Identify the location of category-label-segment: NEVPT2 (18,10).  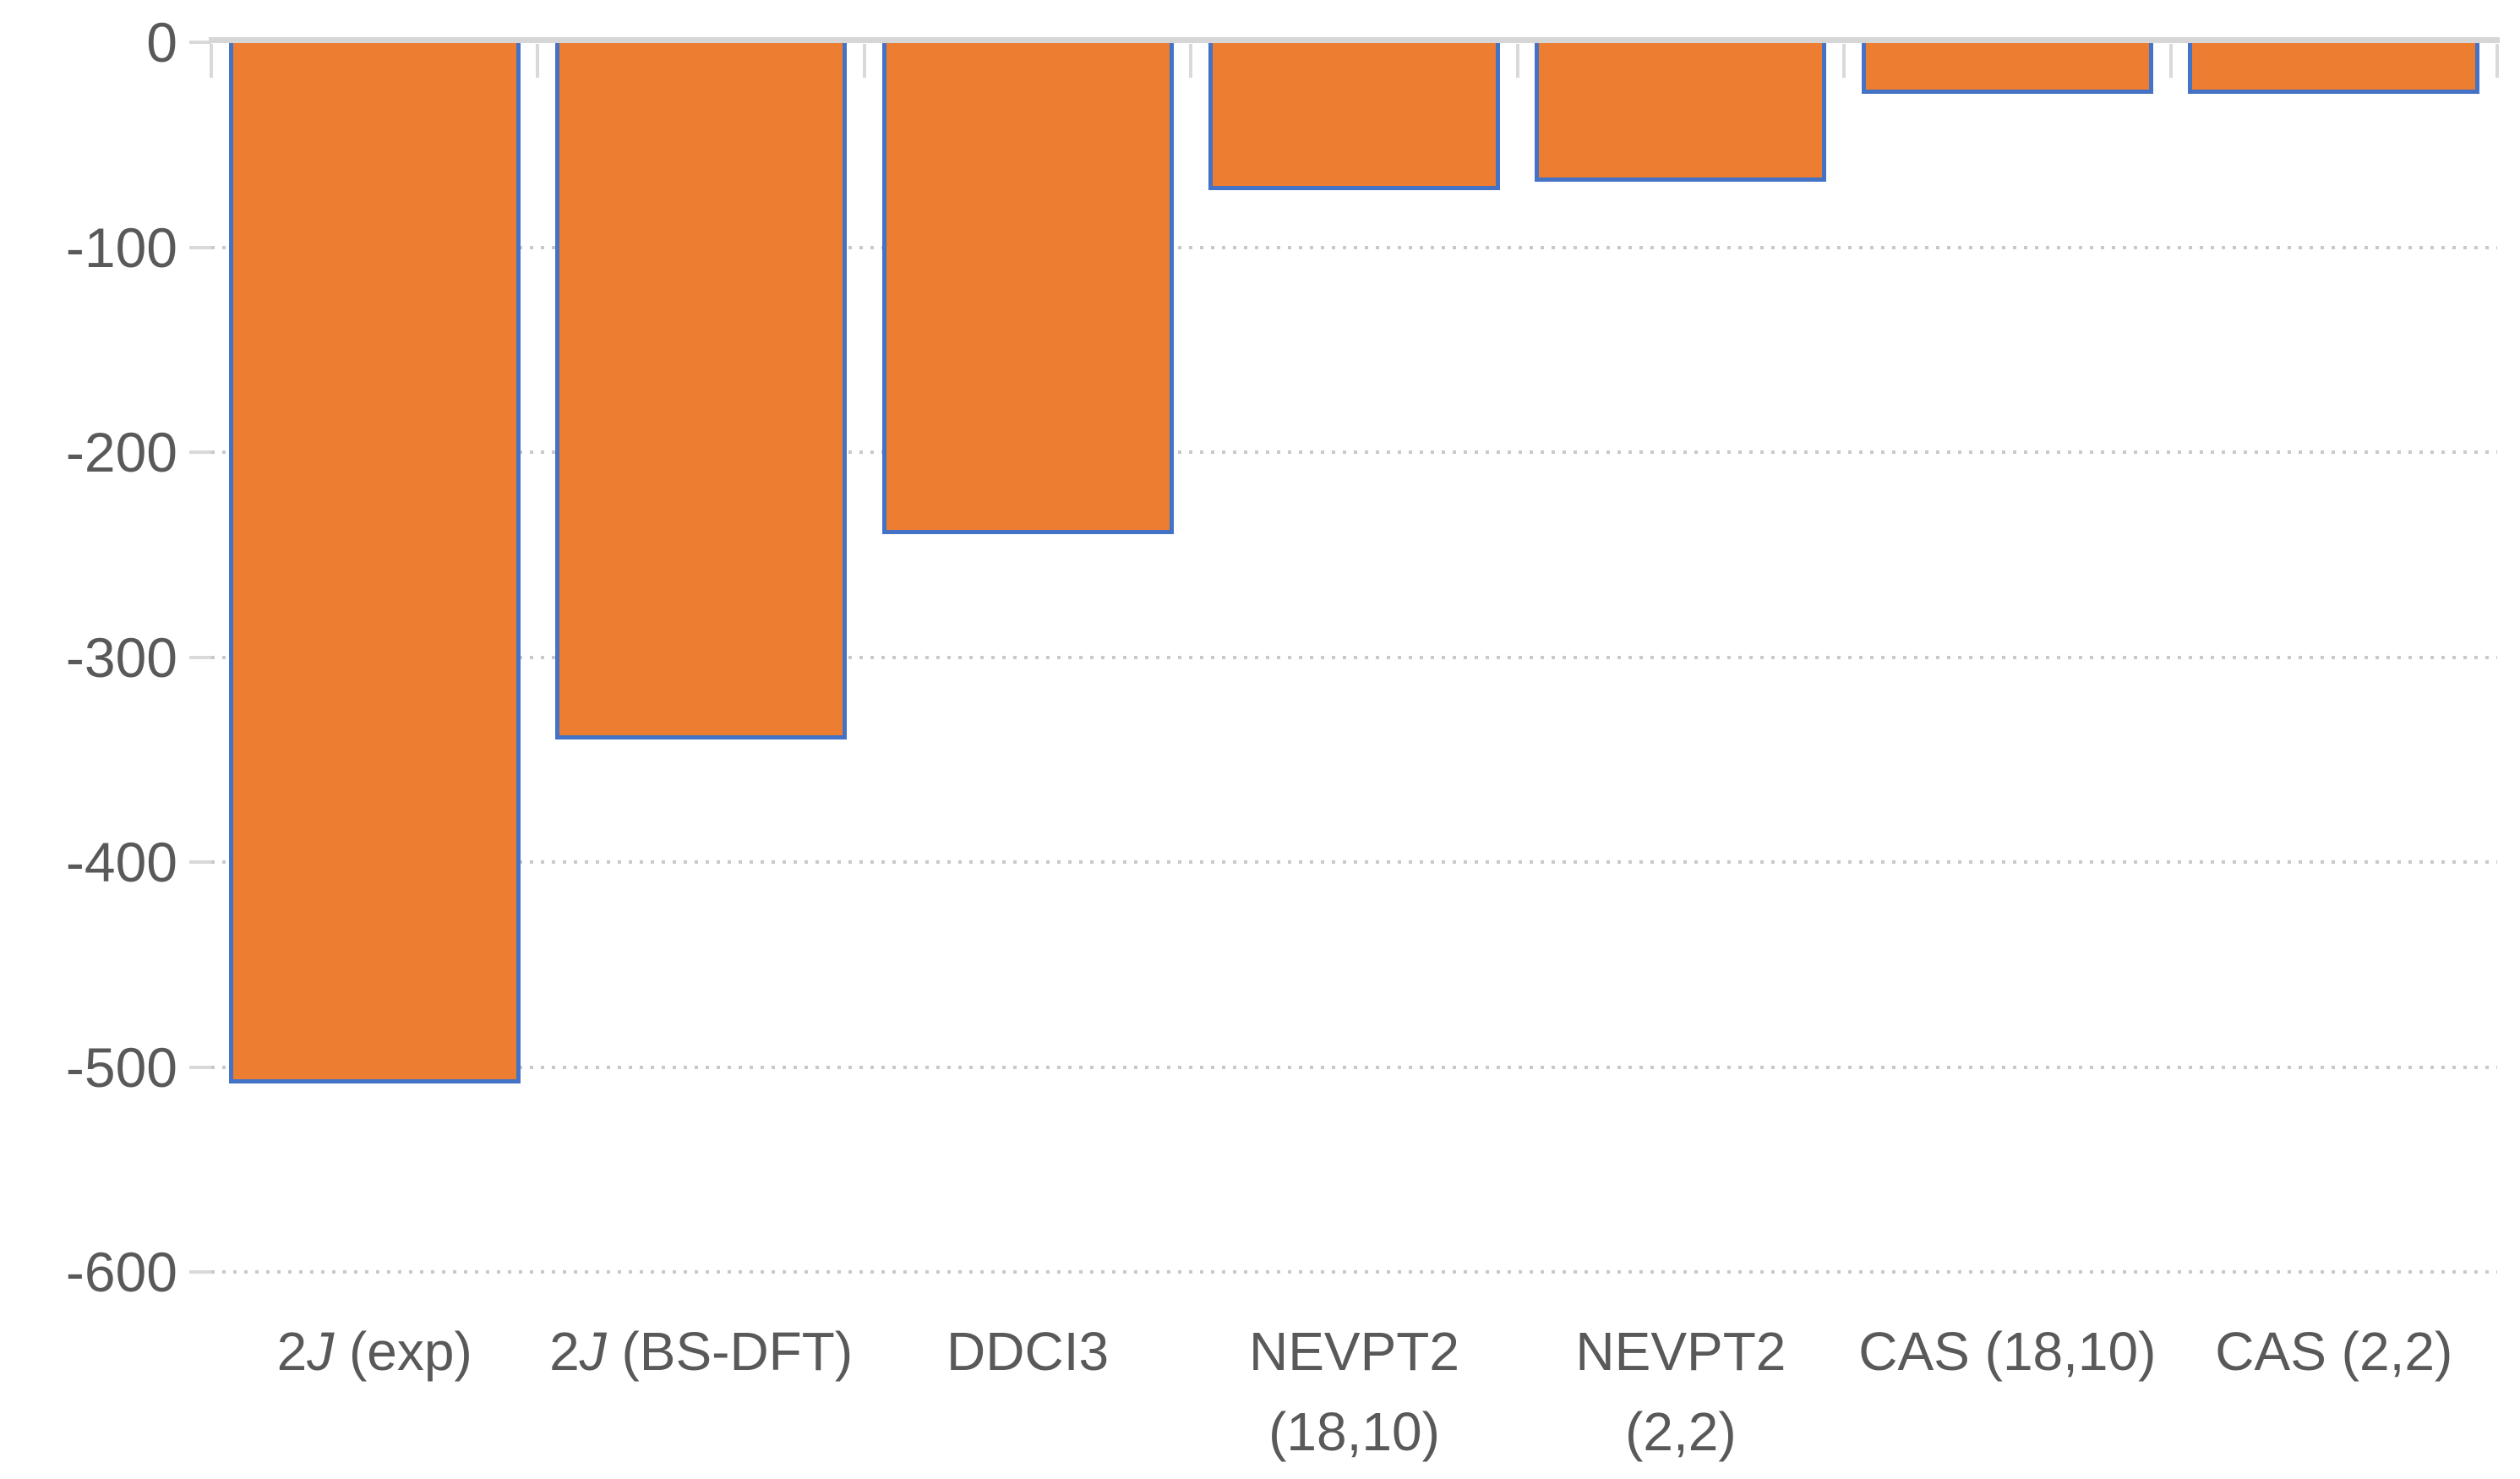
(1354, 1391).